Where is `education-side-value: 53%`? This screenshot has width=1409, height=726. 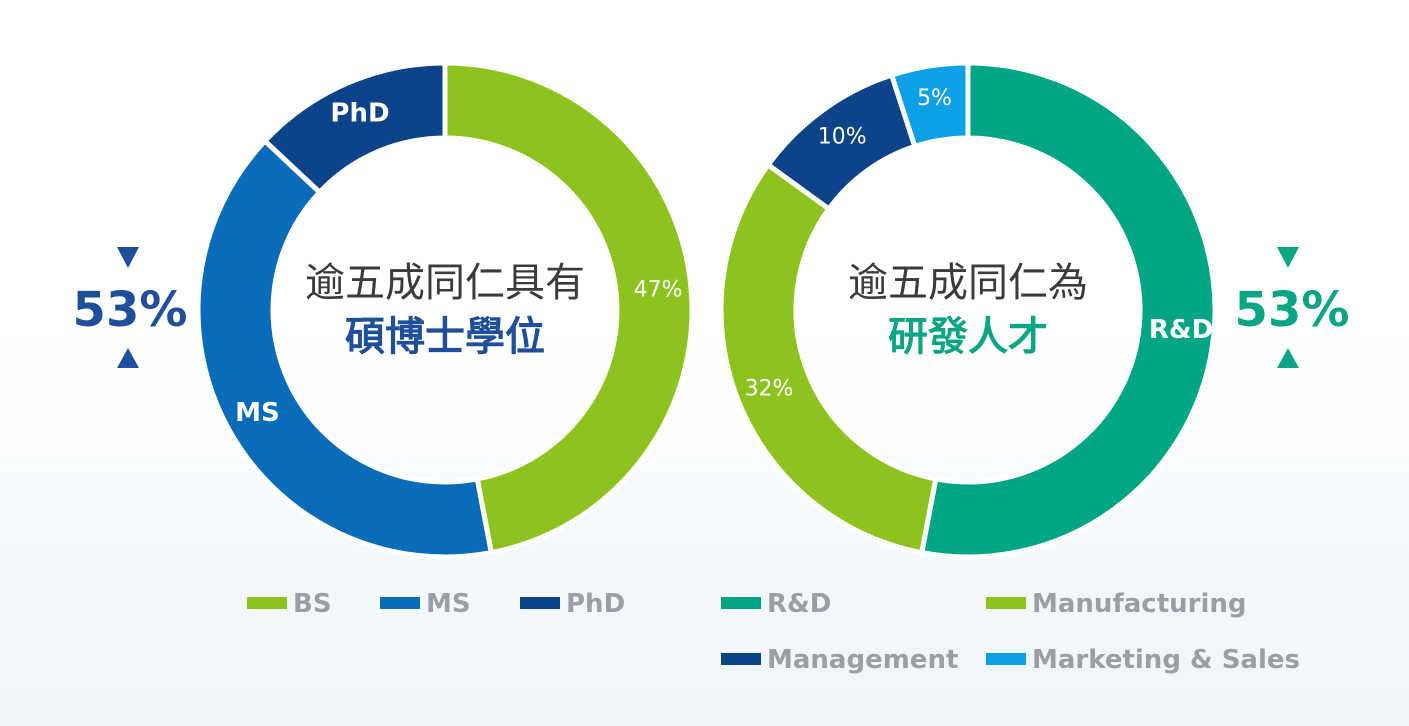
education-side-value: 53% is located at coordinates (130, 310).